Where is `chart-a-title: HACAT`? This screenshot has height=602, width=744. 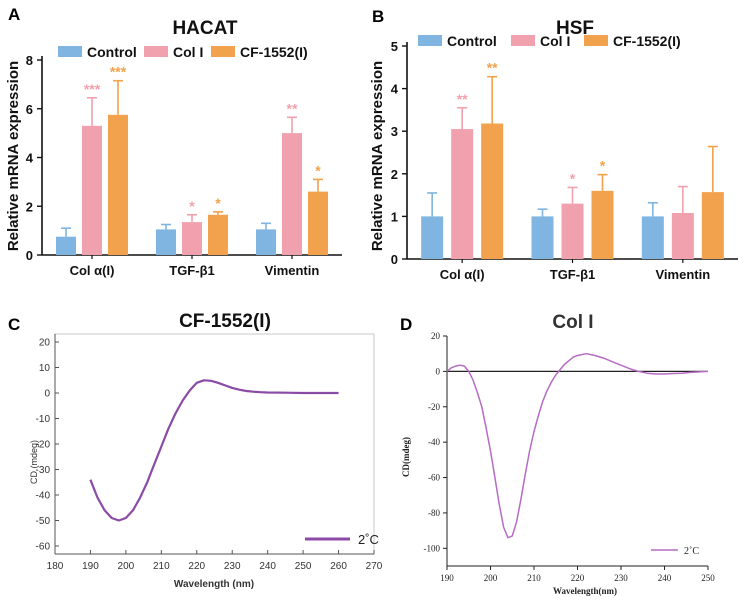
chart-a-title: HACAT is located at coordinates (204, 28).